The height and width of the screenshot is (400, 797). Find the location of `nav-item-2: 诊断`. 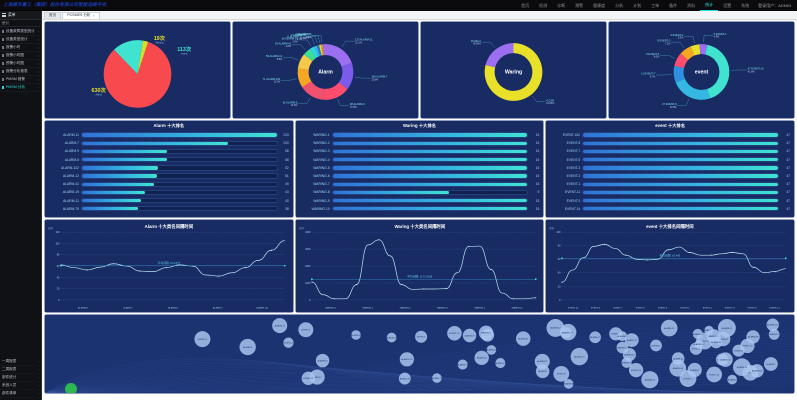

nav-item-2: 诊断 is located at coordinates (561, 5).